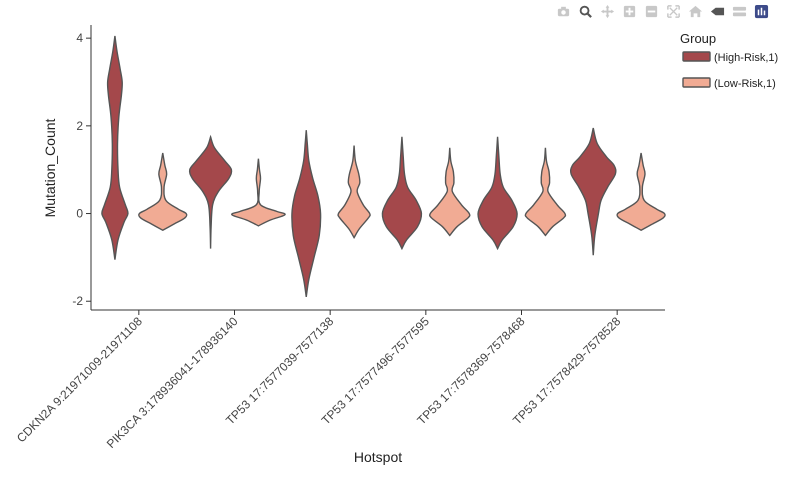 This screenshot has width=798, height=491. I want to click on zoom-in-icon, so click(629, 11).